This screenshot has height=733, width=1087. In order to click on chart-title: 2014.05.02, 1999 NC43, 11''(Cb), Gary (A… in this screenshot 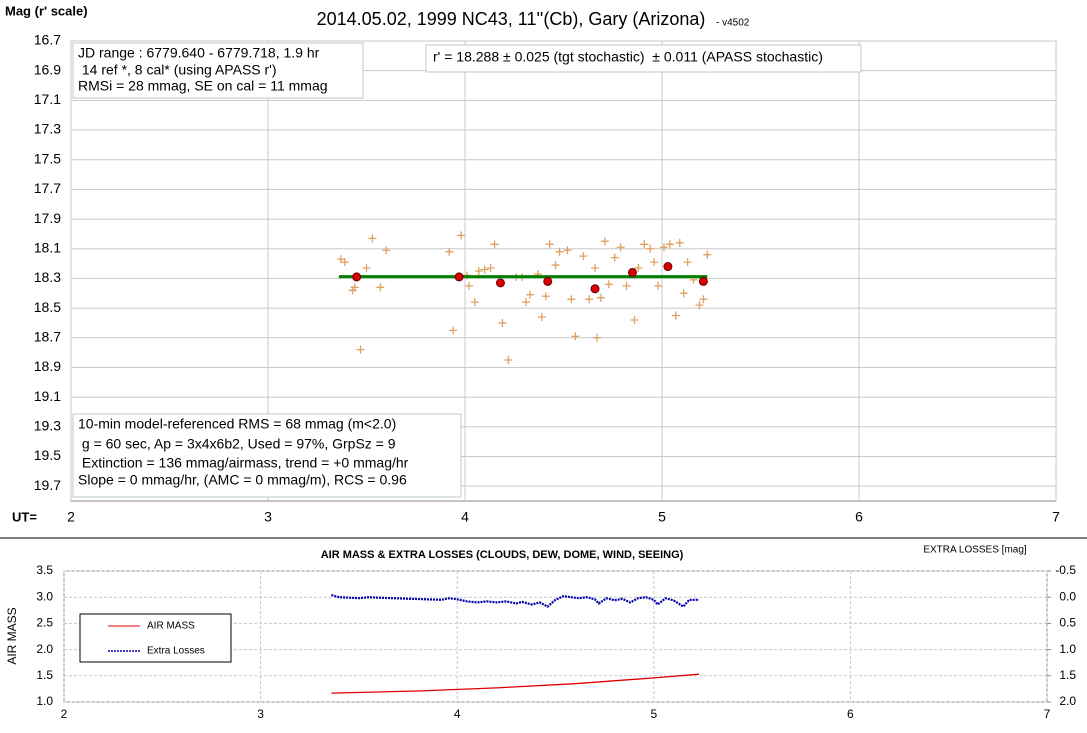, I will do `click(511, 19)`.